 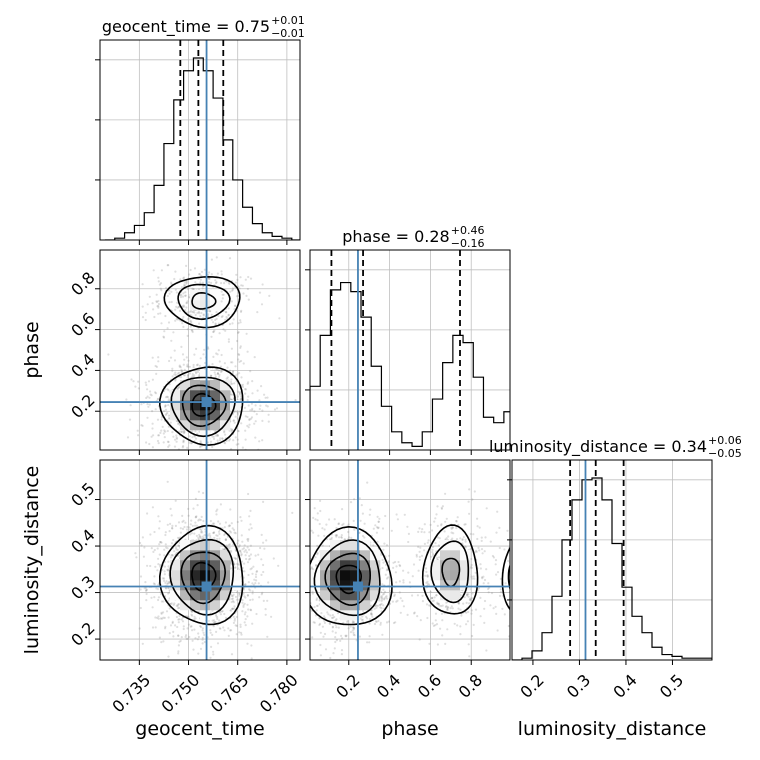 I want to click on luminosity_distance-marginal-layer, so click(x=612, y=560).